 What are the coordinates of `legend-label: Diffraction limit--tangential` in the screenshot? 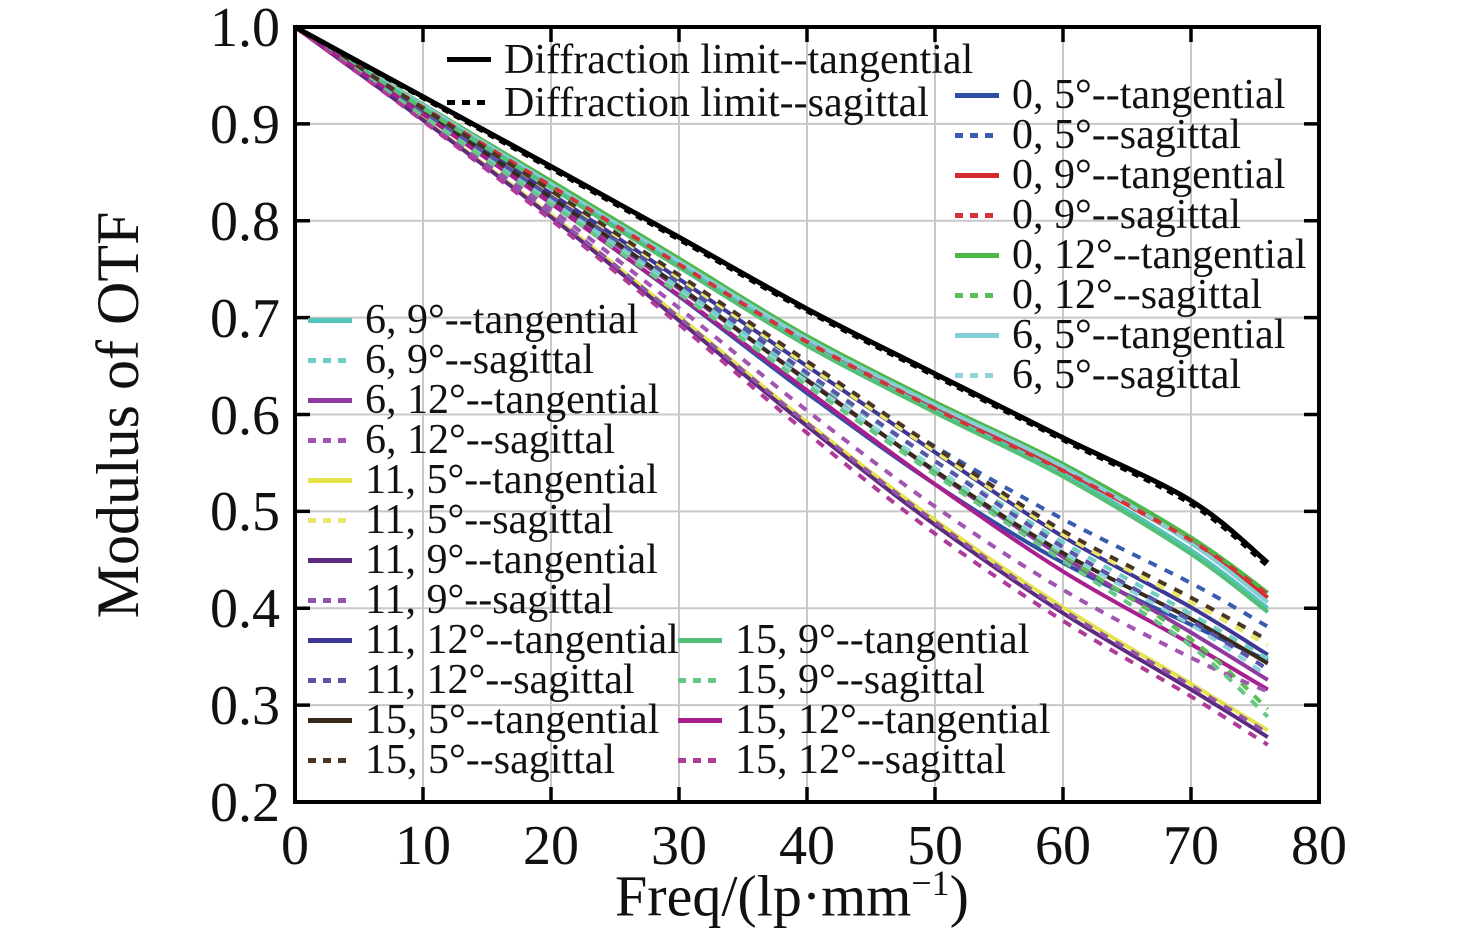 It's located at (739, 59).